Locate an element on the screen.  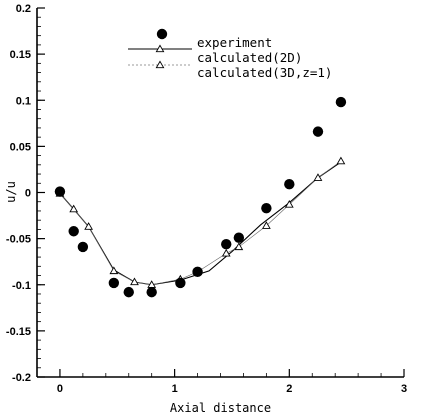
legend-marker-3d is located at coordinates (160, 64).